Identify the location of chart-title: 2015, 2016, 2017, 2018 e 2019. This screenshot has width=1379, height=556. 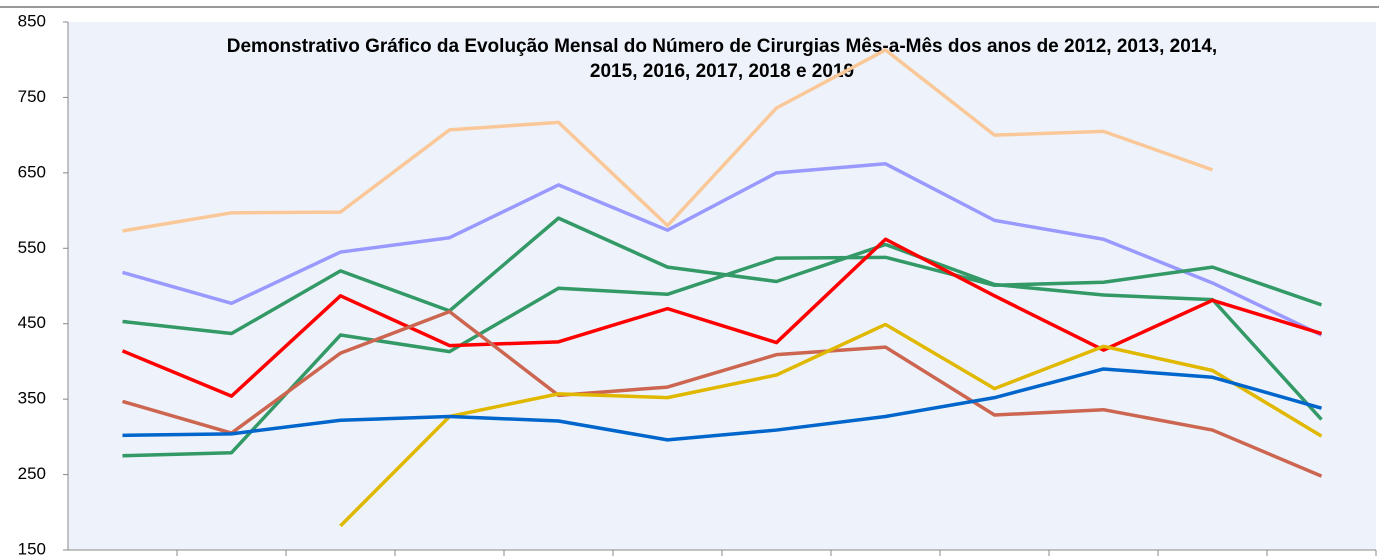
(722, 71).